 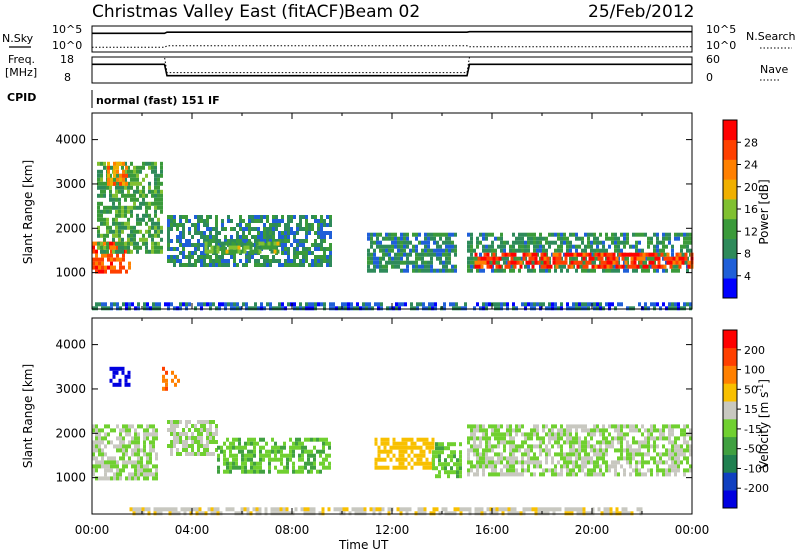 What do you see at coordinates (592, 530) in the screenshot?
I see `xtick-label: 20:00` at bounding box center [592, 530].